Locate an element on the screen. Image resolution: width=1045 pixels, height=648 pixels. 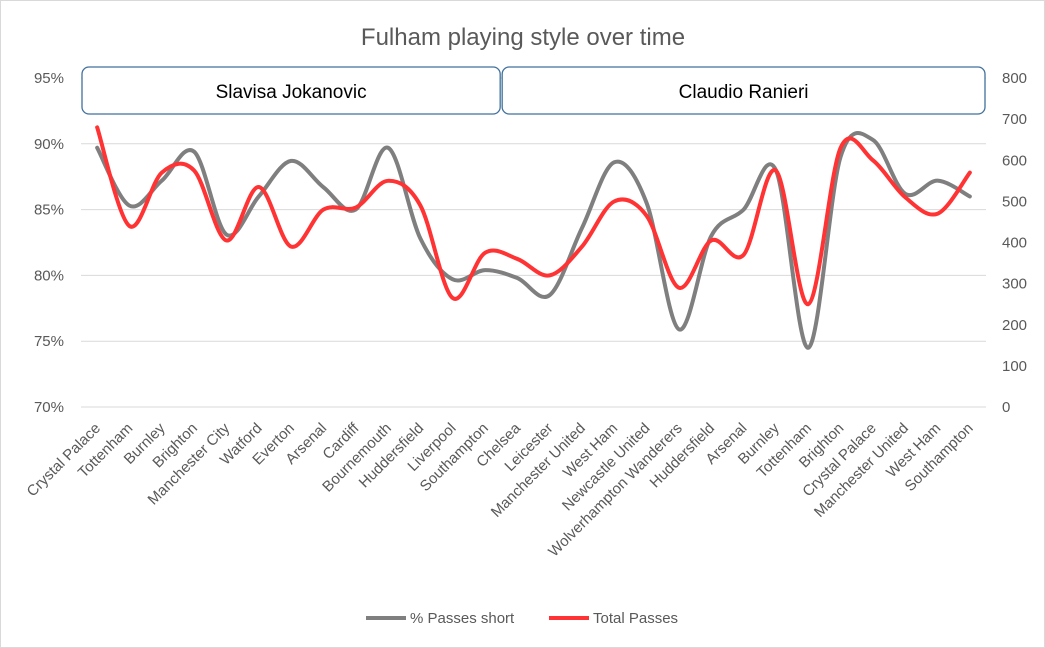
right-axis: 0 100 200 300 400 500 600 700 800 is located at coordinates (1014, 243).